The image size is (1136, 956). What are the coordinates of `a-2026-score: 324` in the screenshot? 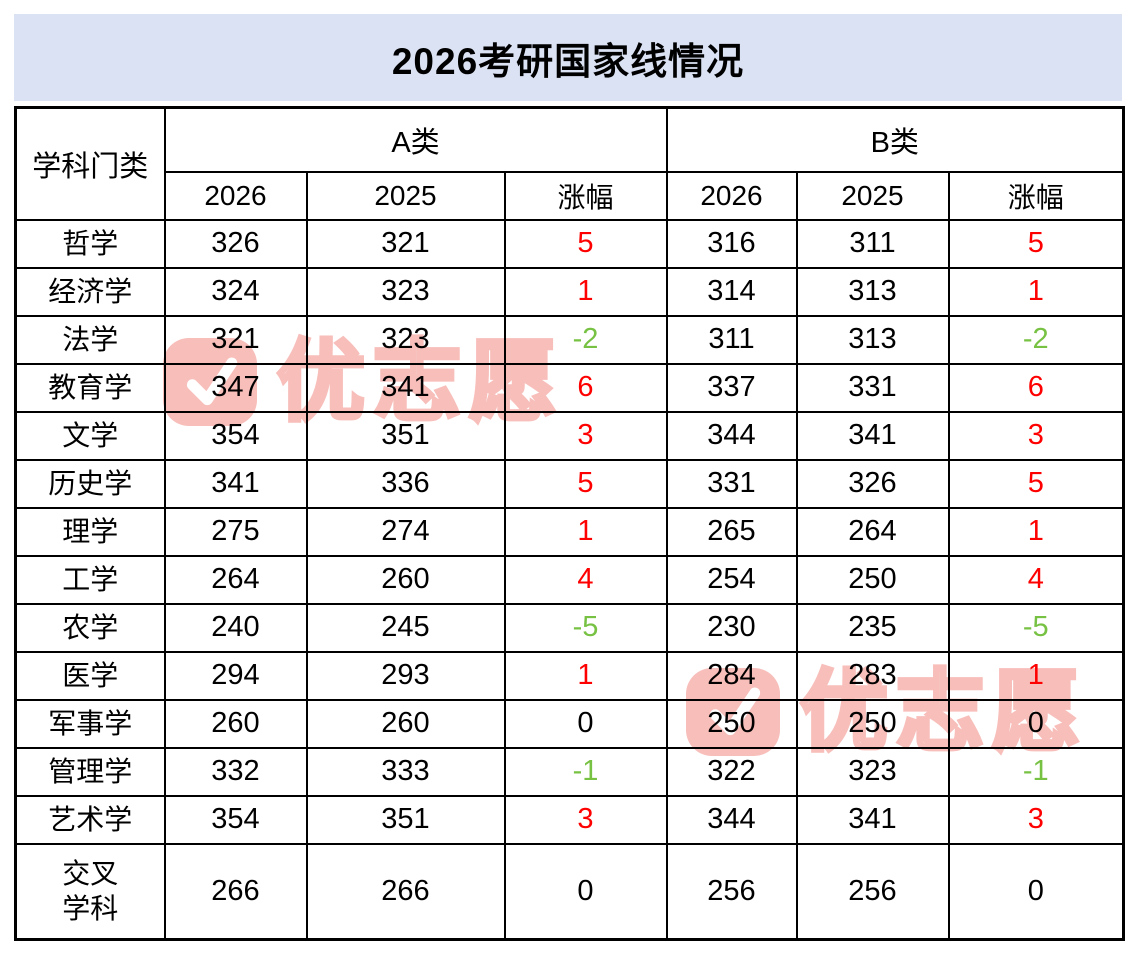 It's located at (235, 291).